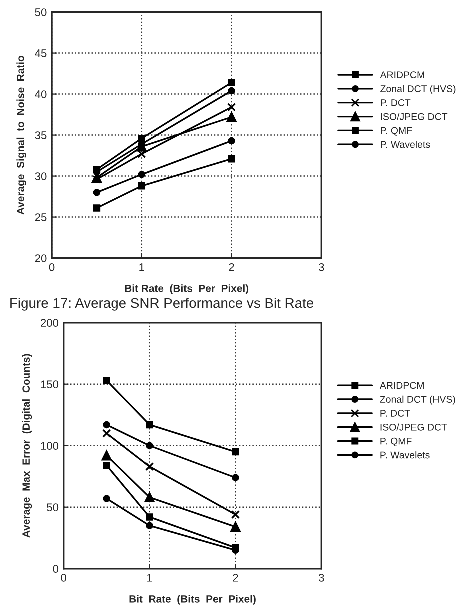 Image resolution: width=473 pixels, height=615 pixels. I want to click on y-axis-title: Average Signal to Noise Ratio, so click(21, 135).